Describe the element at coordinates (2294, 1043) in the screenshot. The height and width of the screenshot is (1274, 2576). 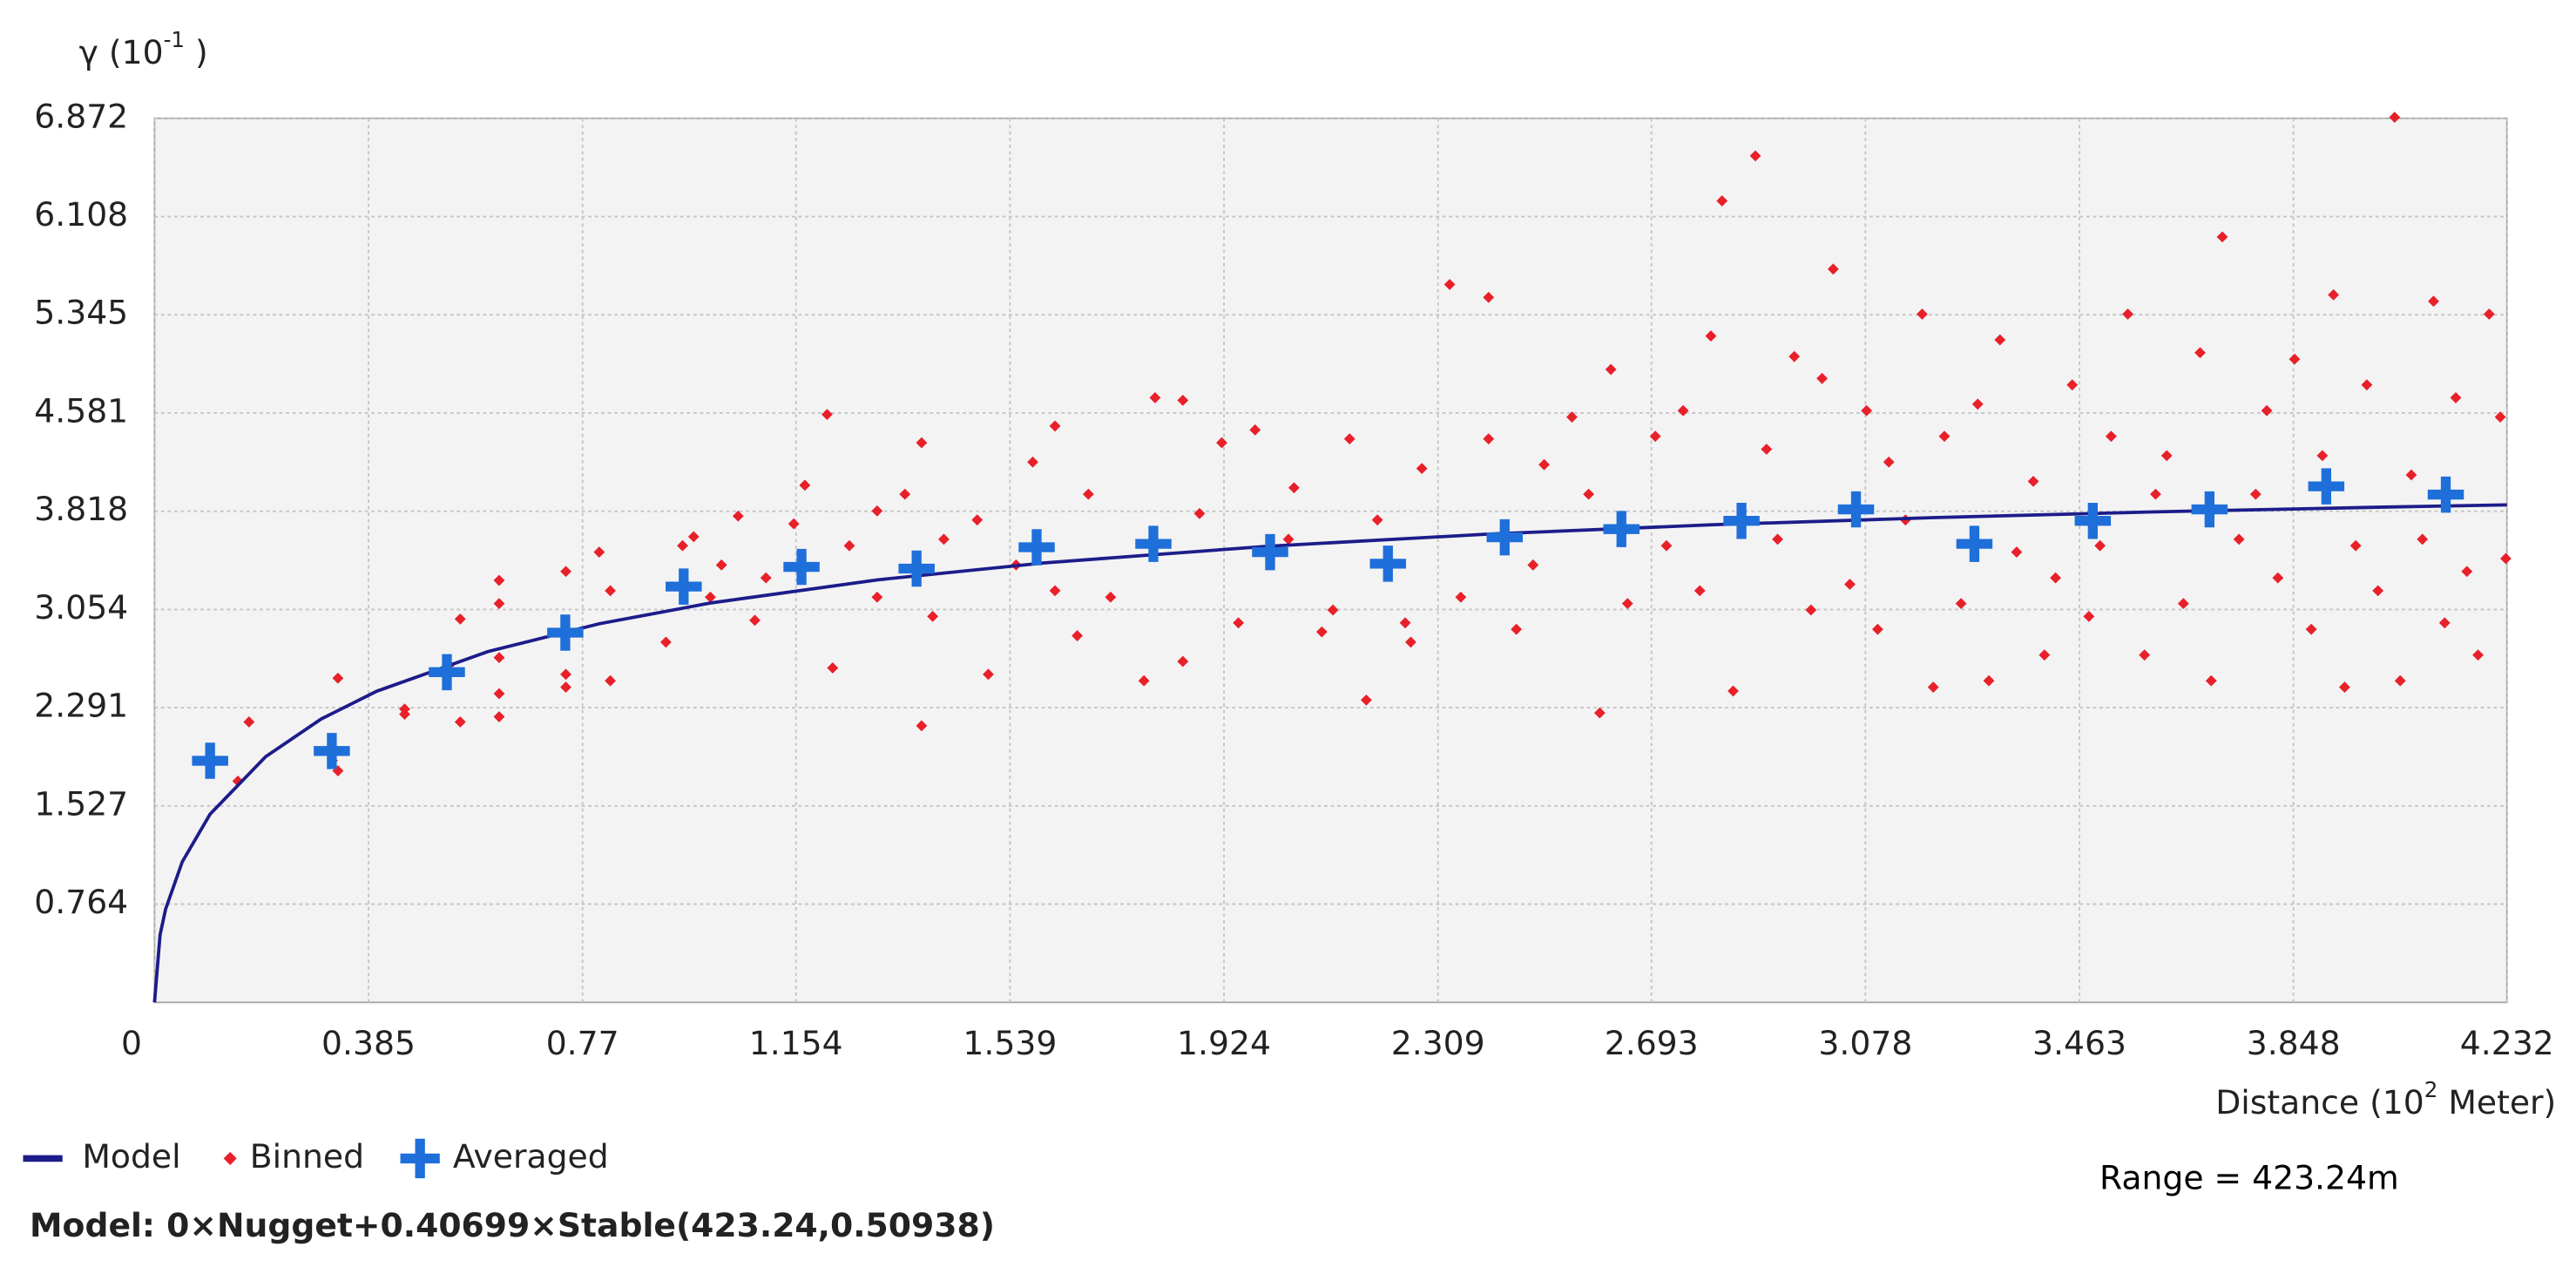
I see `x-tick-label: 3.848` at that location.